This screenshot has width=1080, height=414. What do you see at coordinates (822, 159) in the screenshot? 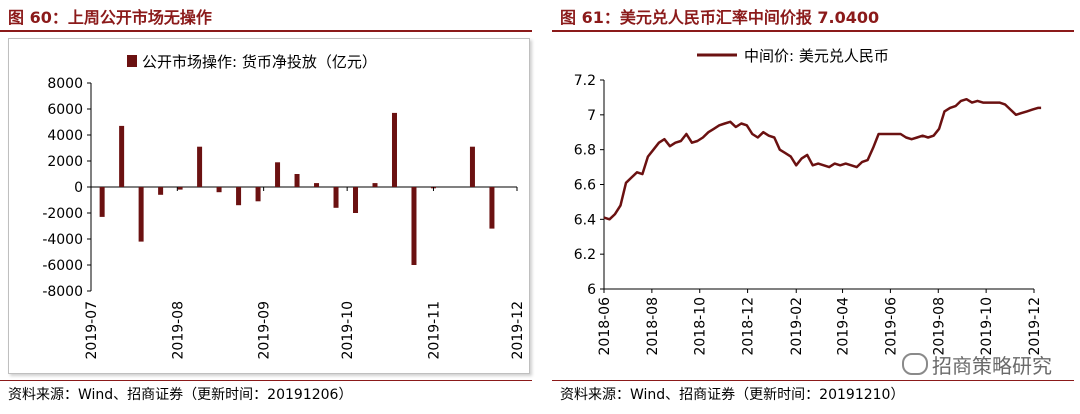
I see `series-line` at bounding box center [822, 159].